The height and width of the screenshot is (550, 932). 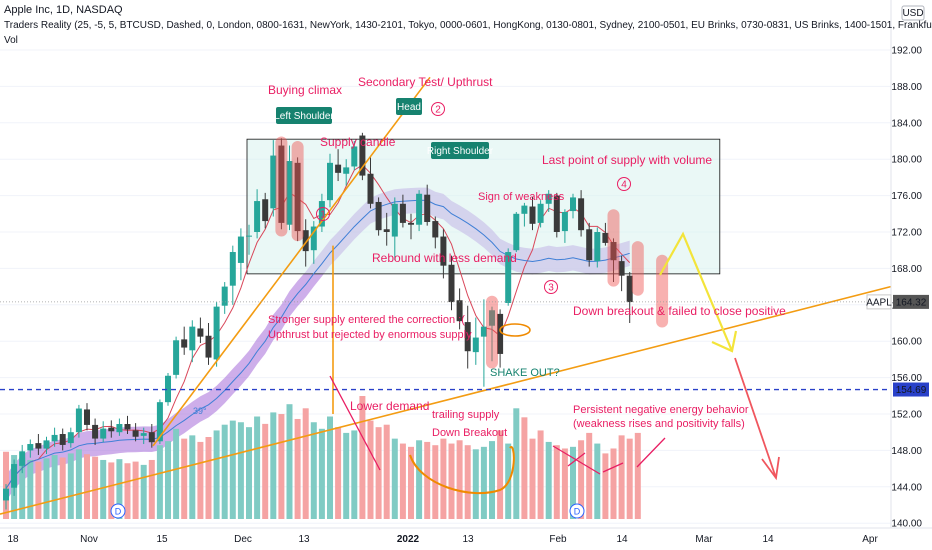 What do you see at coordinates (358, 142) in the screenshot?
I see `label-supply-candle: Supply candle` at bounding box center [358, 142].